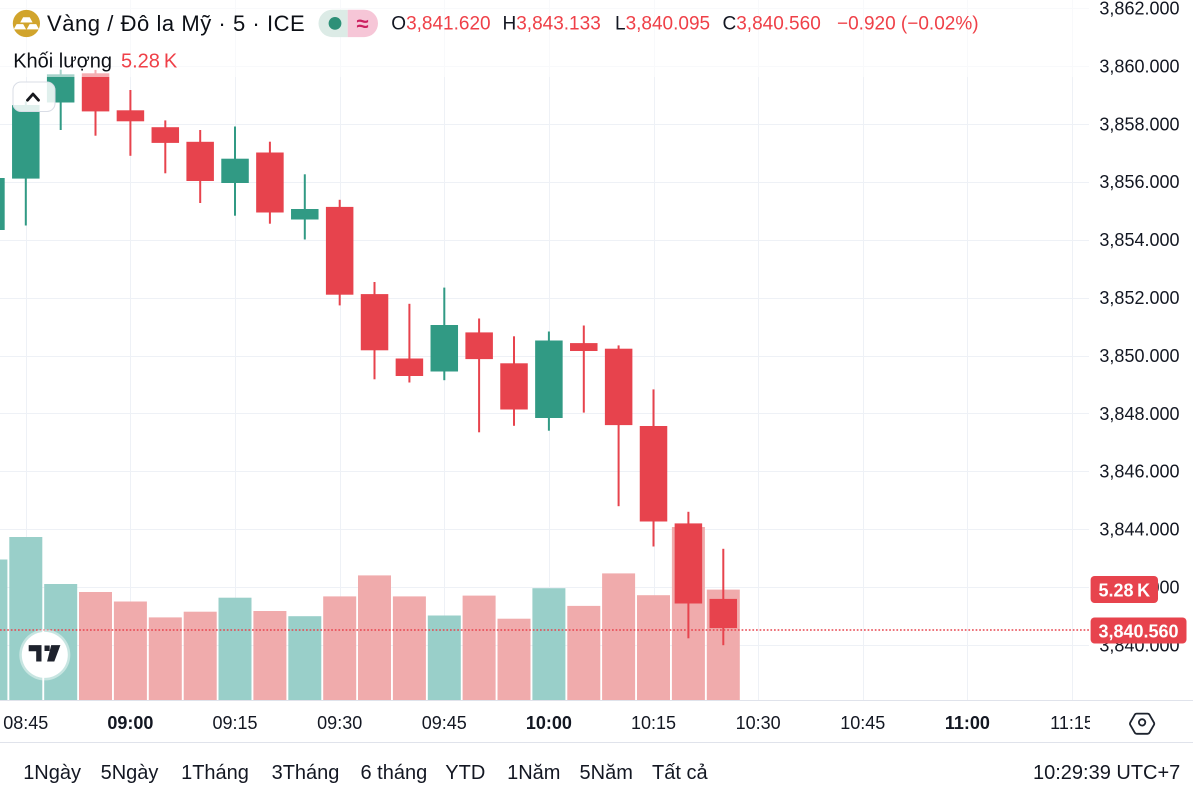 Image resolution: width=1193 pixels, height=799 pixels. What do you see at coordinates (758, 723) in the screenshot?
I see `svg-text: 10:30` at bounding box center [758, 723].